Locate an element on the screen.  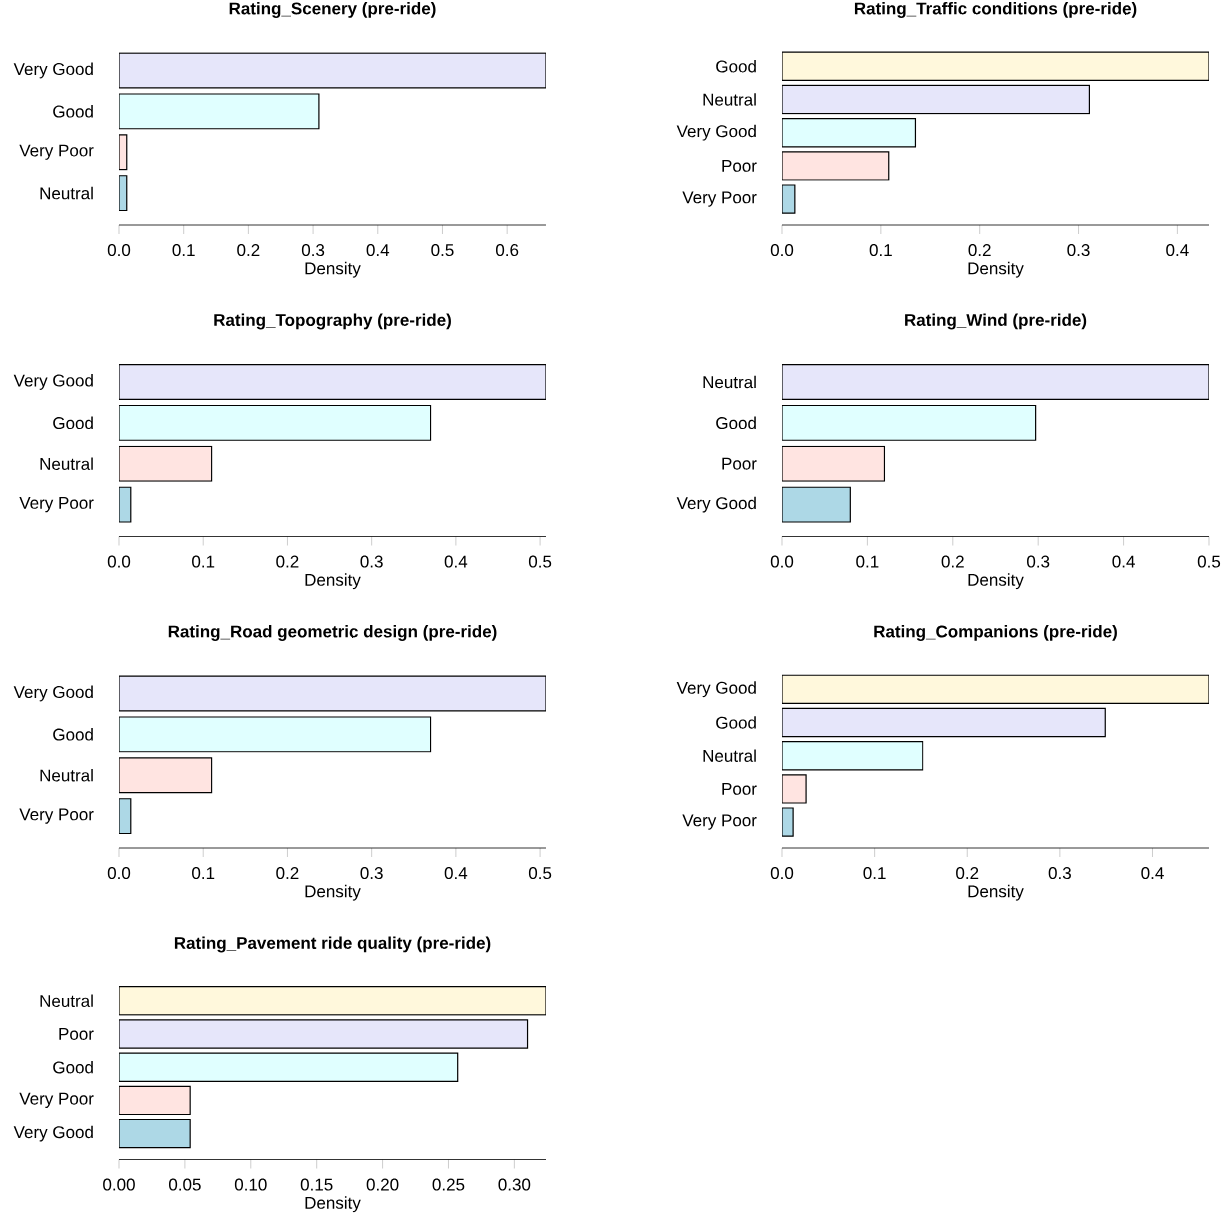
chart-title: Rating_Road geometric design (pre-ride) is located at coordinates (332, 633).